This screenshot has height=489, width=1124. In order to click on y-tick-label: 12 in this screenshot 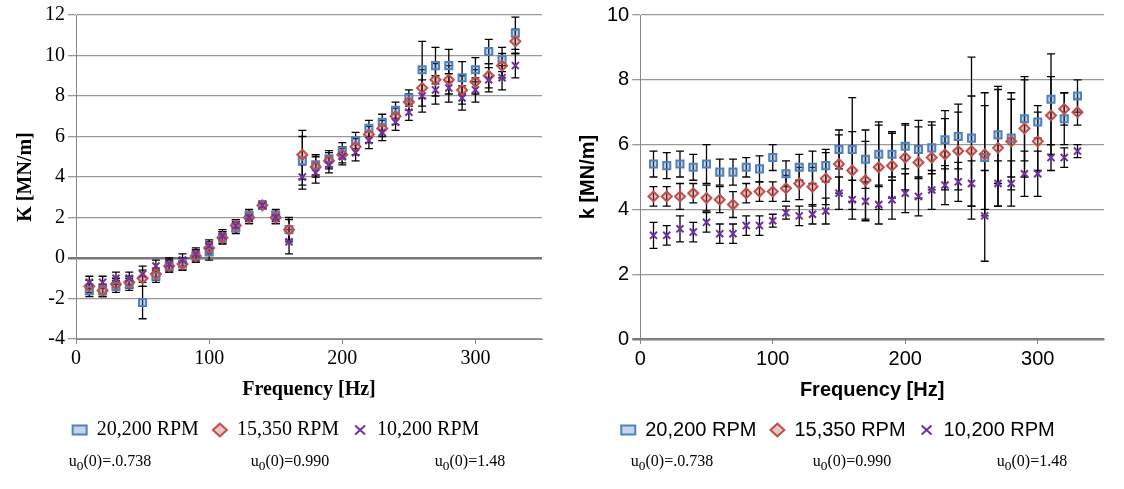, I will do `click(55, 13)`.